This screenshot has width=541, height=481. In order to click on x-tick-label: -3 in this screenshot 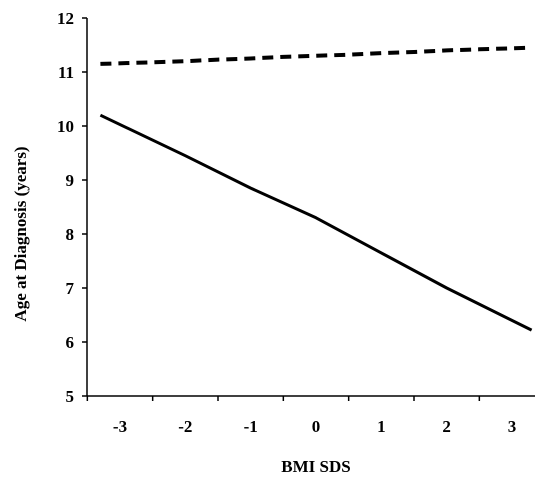, I will do `click(120, 426)`.